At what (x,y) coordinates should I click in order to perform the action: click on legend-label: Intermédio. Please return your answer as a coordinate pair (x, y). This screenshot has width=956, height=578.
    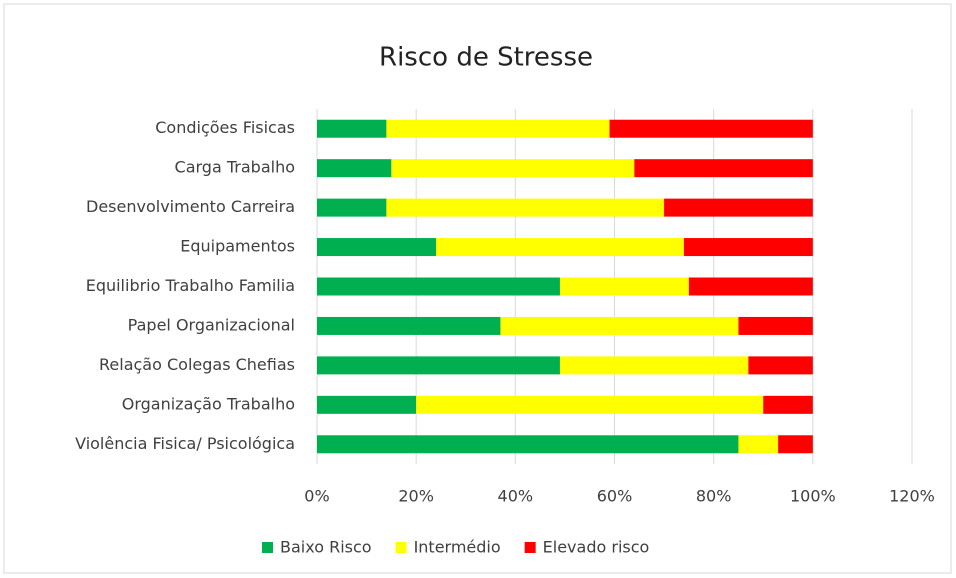
    Looking at the image, I should click on (457, 547).